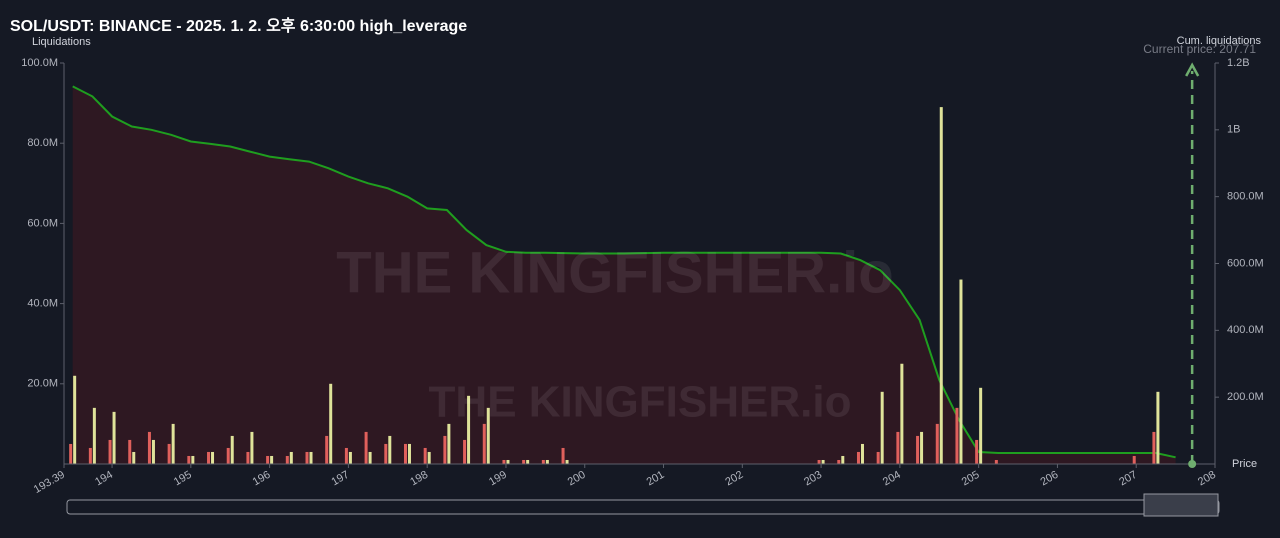 This screenshot has height=538, width=1280. What do you see at coordinates (42, 384) in the screenshot?
I see `y-tick-label: 20.0M` at bounding box center [42, 384].